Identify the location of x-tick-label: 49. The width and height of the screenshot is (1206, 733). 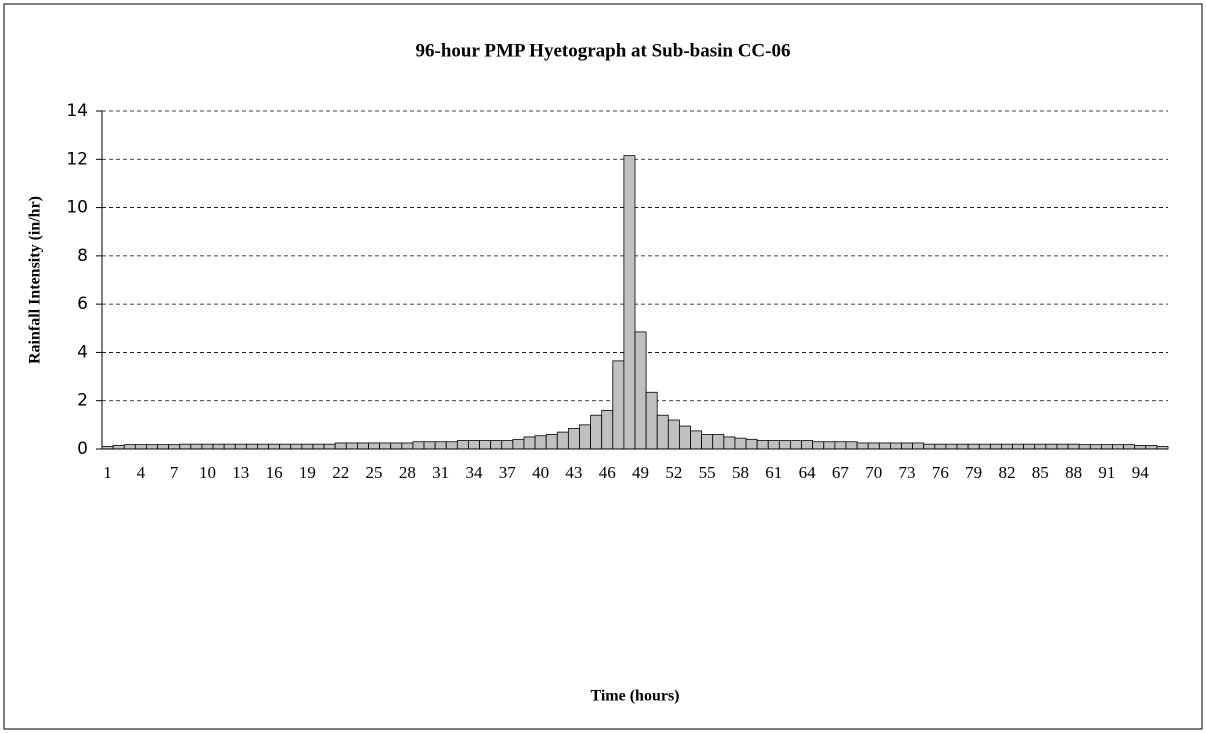
(640, 472).